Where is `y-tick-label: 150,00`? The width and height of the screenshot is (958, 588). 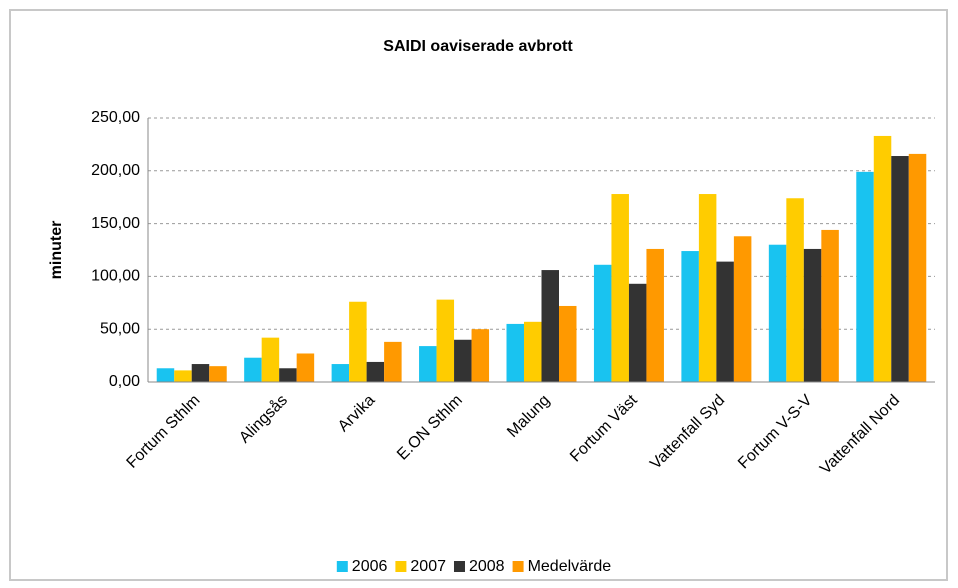
y-tick-label: 150,00 is located at coordinates (115, 223).